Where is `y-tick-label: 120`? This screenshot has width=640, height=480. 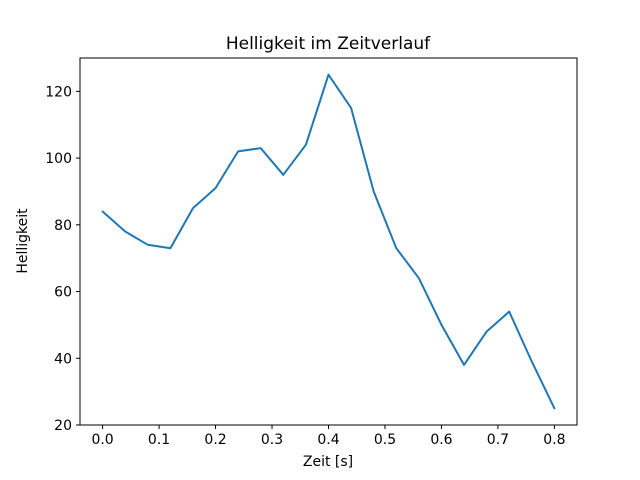 y-tick-label: 120 is located at coordinates (58, 92).